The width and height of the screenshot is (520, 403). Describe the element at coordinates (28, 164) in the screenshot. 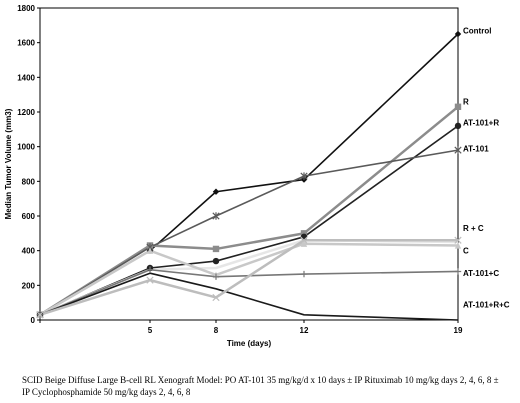

I see `y-axis-ticks: 0 200 400 600 800 1000 1200 1400 1600 1800` at that location.